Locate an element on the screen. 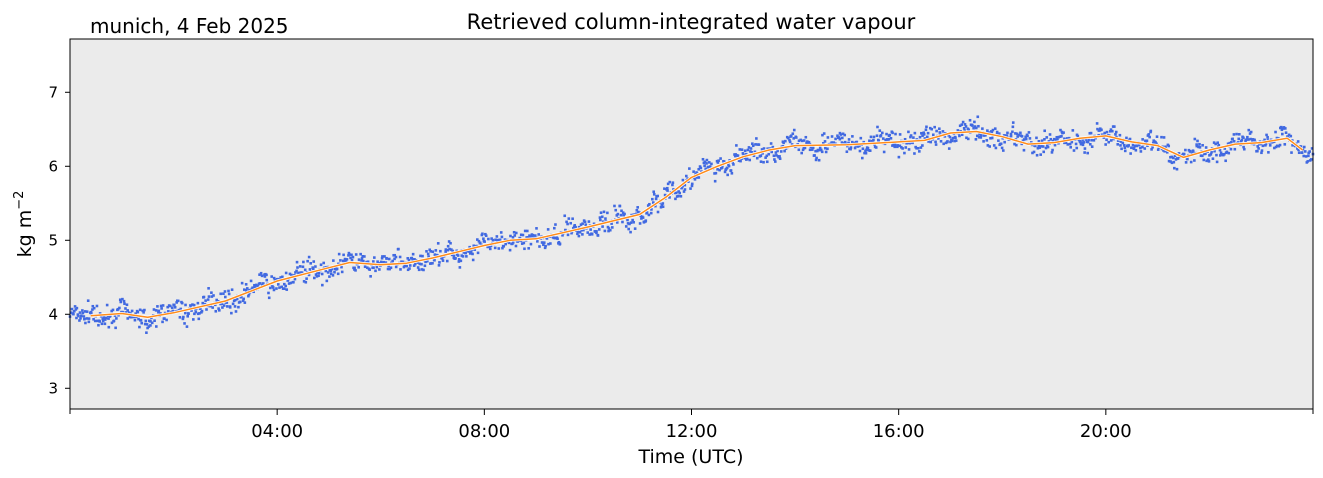 The height and width of the screenshot is (478, 1323). x-tick-label: 08:00 is located at coordinates (484, 431).